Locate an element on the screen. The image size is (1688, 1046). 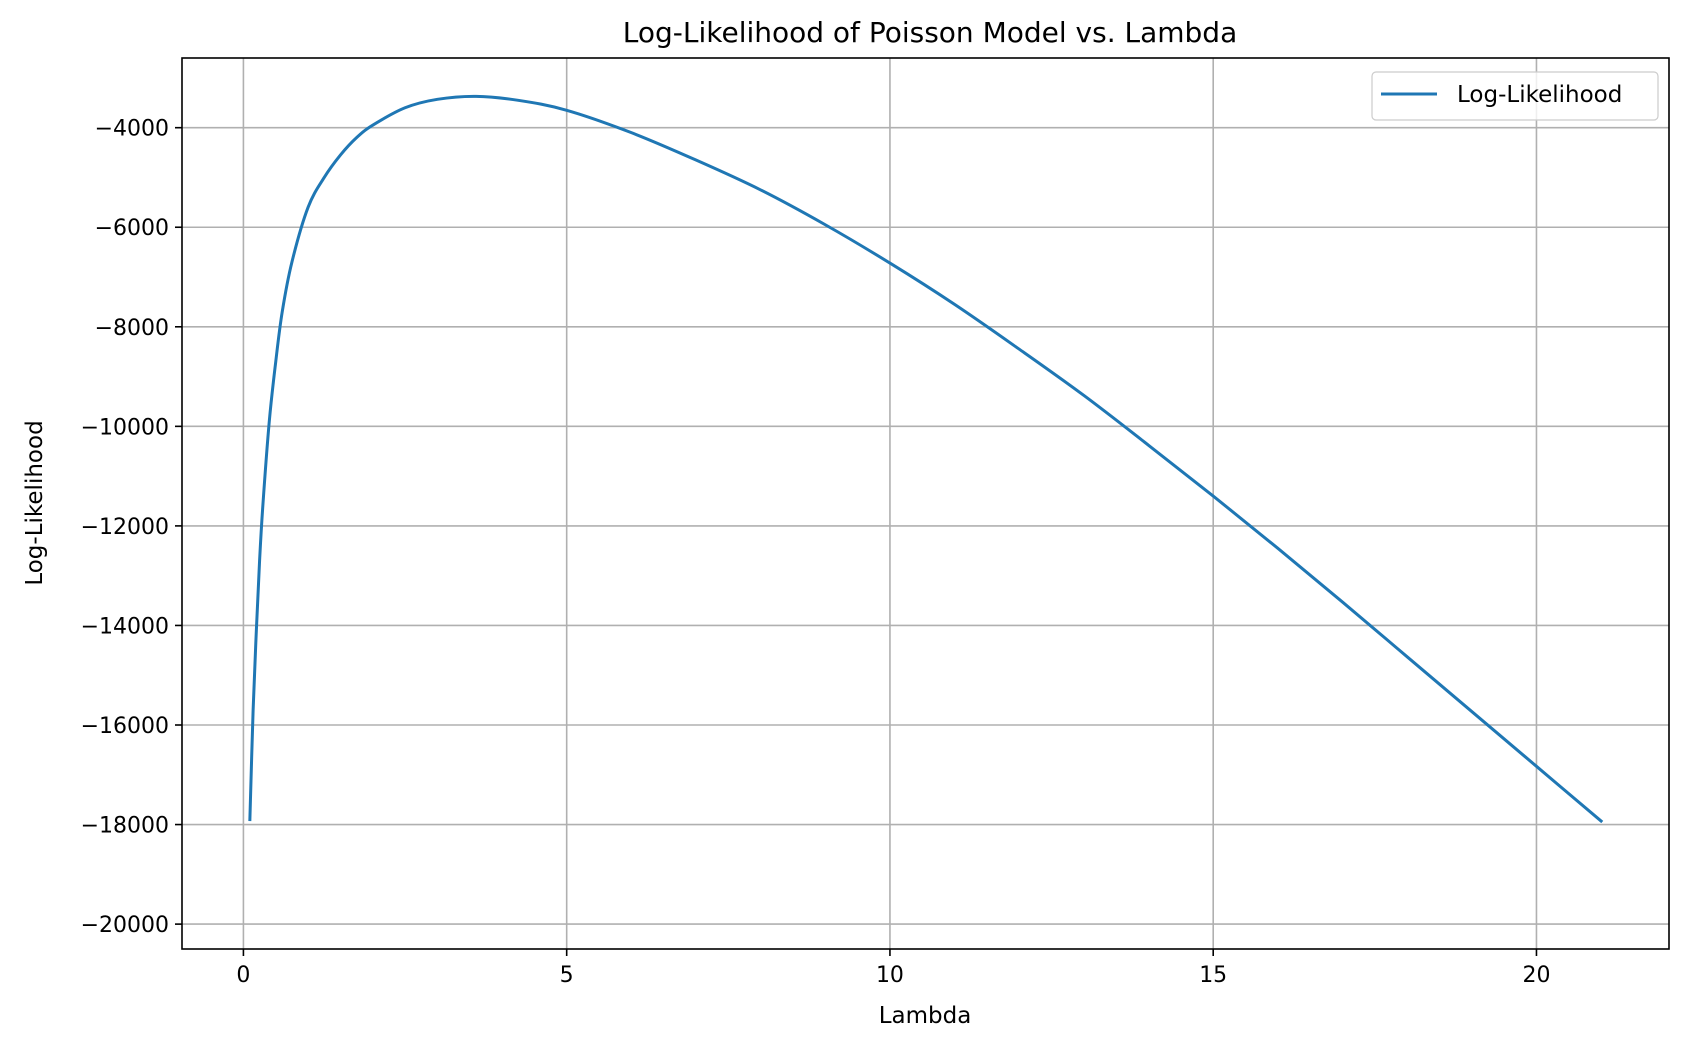
y-tick-label: −6000 is located at coordinates (132, 228).